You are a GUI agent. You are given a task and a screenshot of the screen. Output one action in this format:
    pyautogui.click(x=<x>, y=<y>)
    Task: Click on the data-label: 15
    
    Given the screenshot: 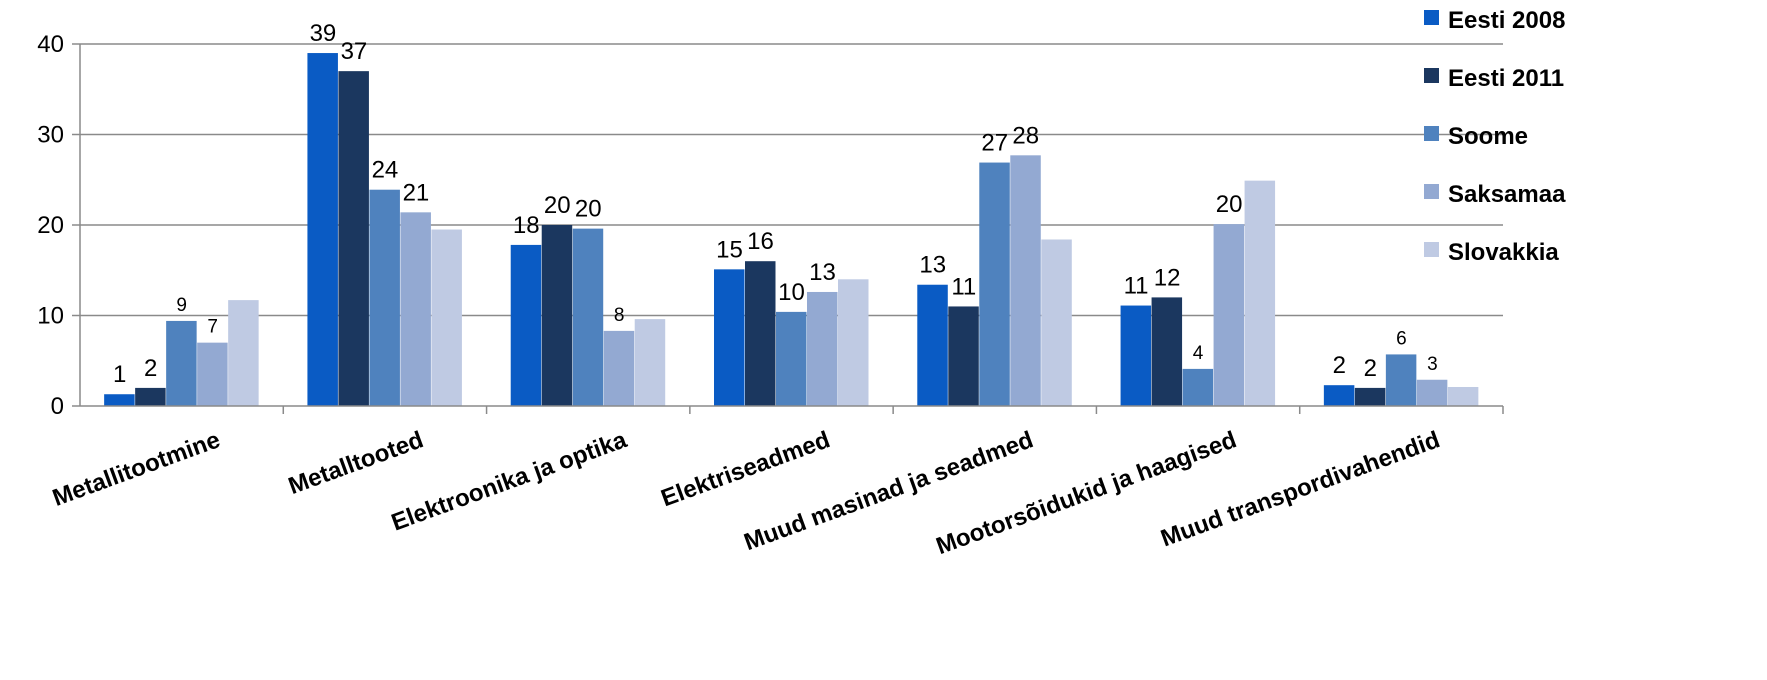 What is the action you would take?
    pyautogui.click(x=729, y=249)
    